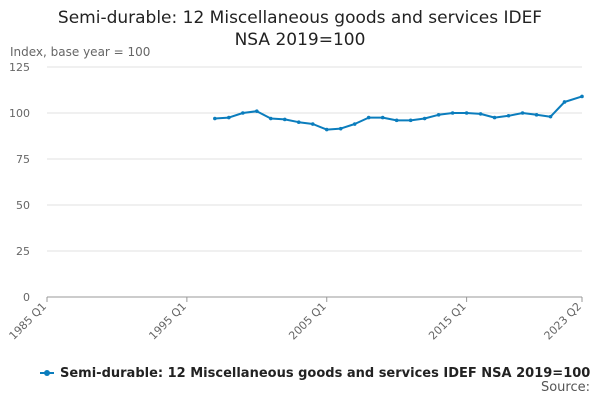 The image size is (600, 400). What do you see at coordinates (398, 113) in the screenshot?
I see `series-layer` at bounding box center [398, 113].